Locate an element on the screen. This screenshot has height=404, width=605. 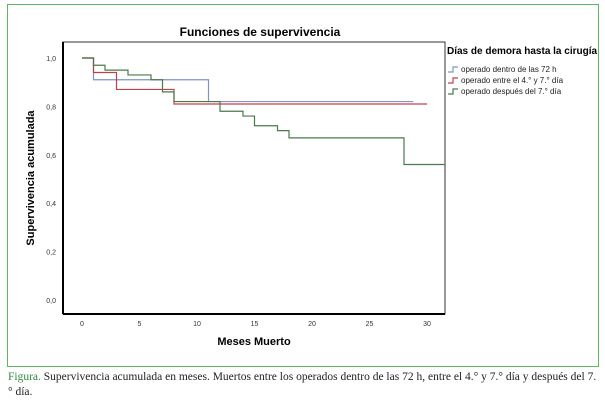
legend-title: Días de demora hasta la cirugía is located at coordinates (522, 51).